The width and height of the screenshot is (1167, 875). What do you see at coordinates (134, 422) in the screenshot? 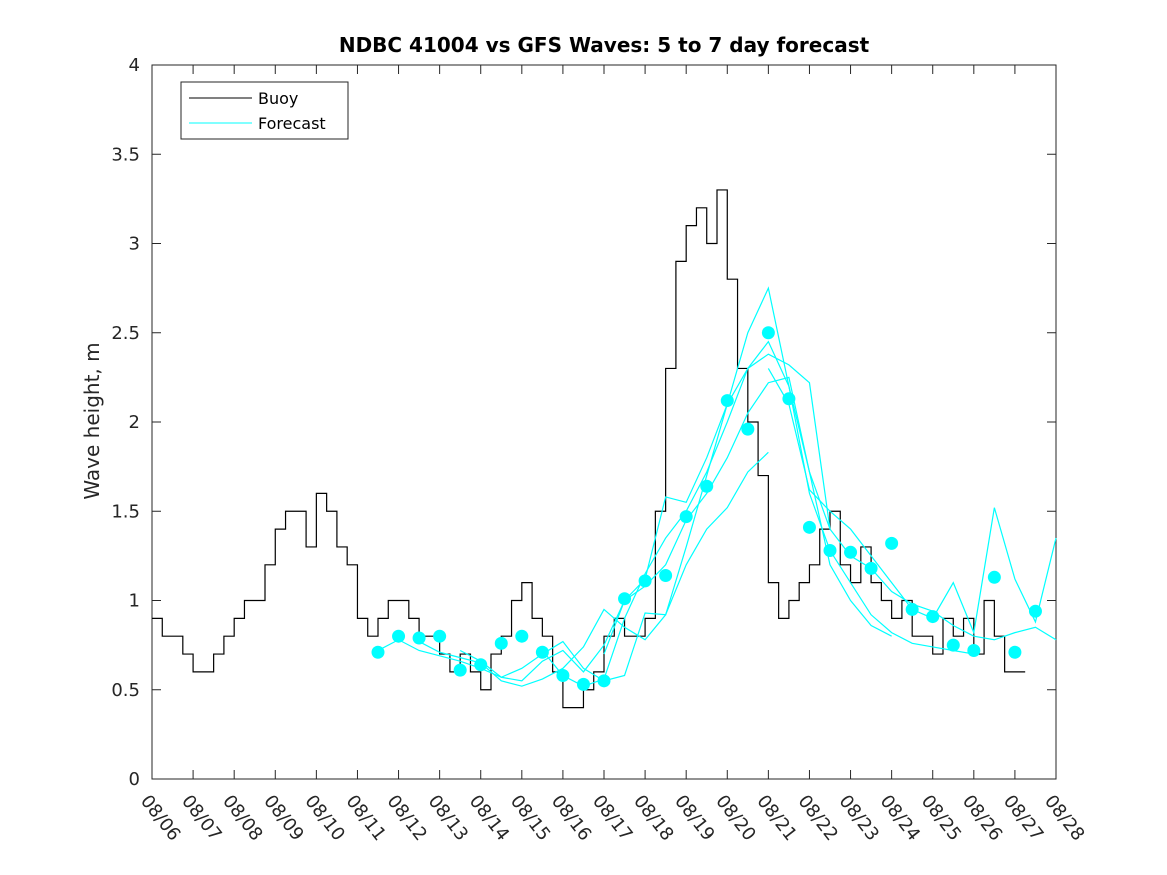
I see `y-tick-label: 2` at bounding box center [134, 422].